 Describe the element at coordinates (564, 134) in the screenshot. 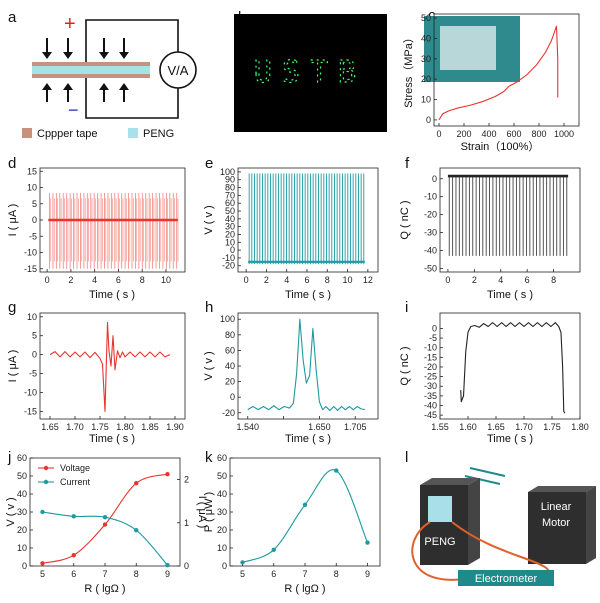

I see `x-tick-label: 1000` at that location.